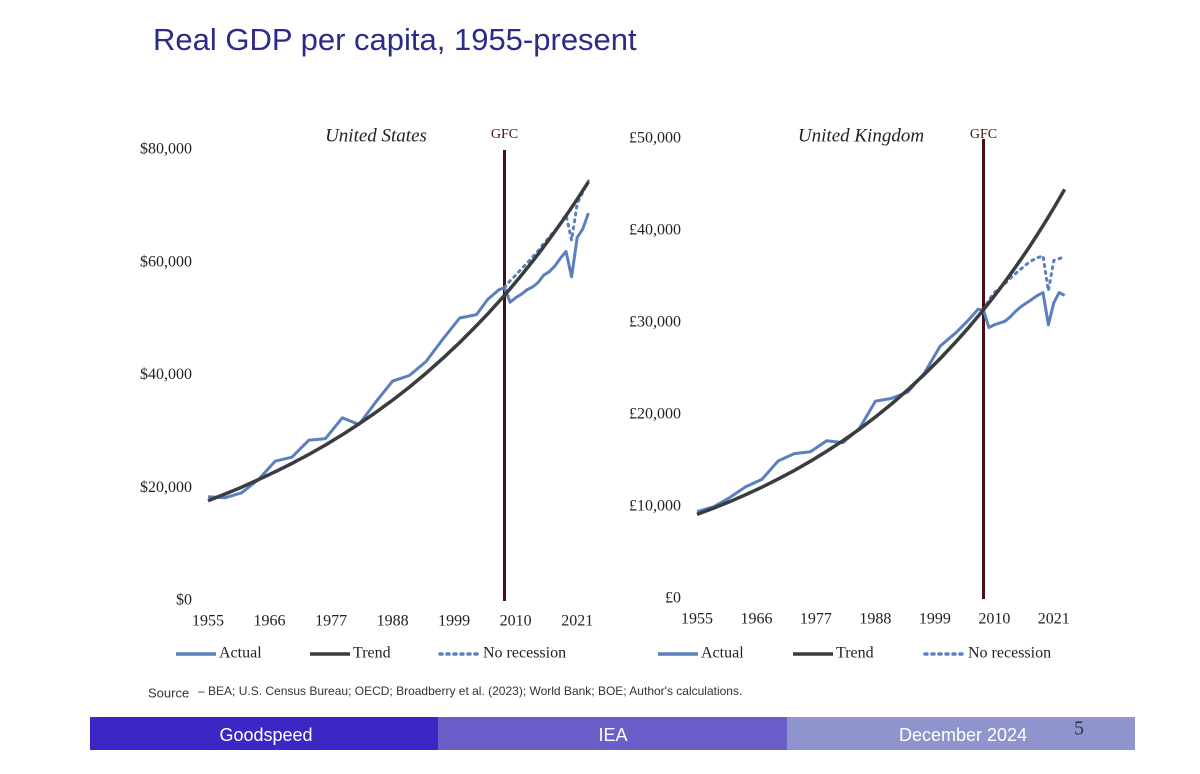 The width and height of the screenshot is (1200, 774). Describe the element at coordinates (655, 230) in the screenshot. I see `y-tick-label: £40,000` at that location.